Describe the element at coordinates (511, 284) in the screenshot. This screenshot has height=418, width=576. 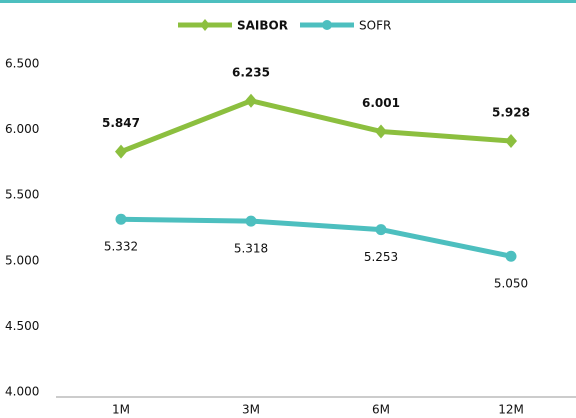
I see `data-label: 5.050` at that location.